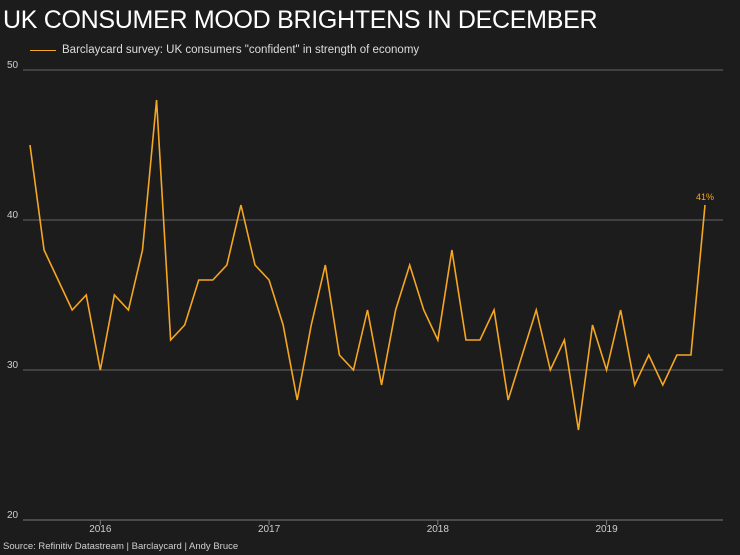  Describe the element at coordinates (43, 50) in the screenshot. I see `legend-swatch` at that location.